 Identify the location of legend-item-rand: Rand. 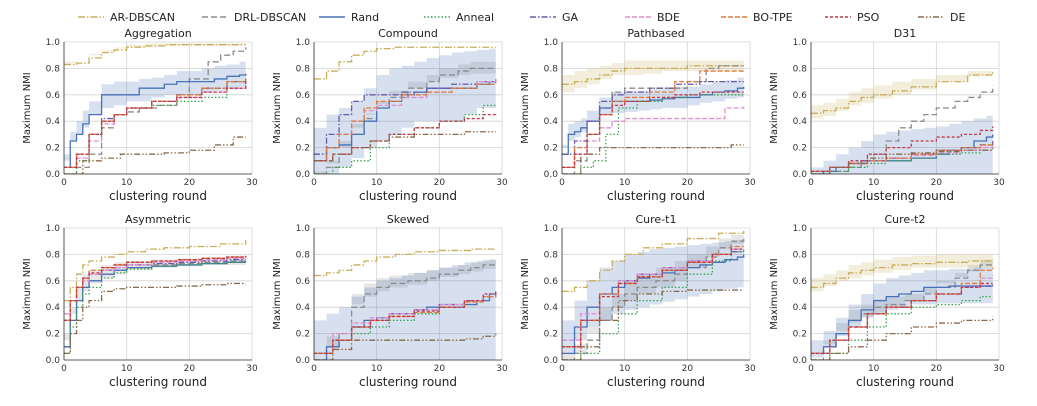
(349, 17).